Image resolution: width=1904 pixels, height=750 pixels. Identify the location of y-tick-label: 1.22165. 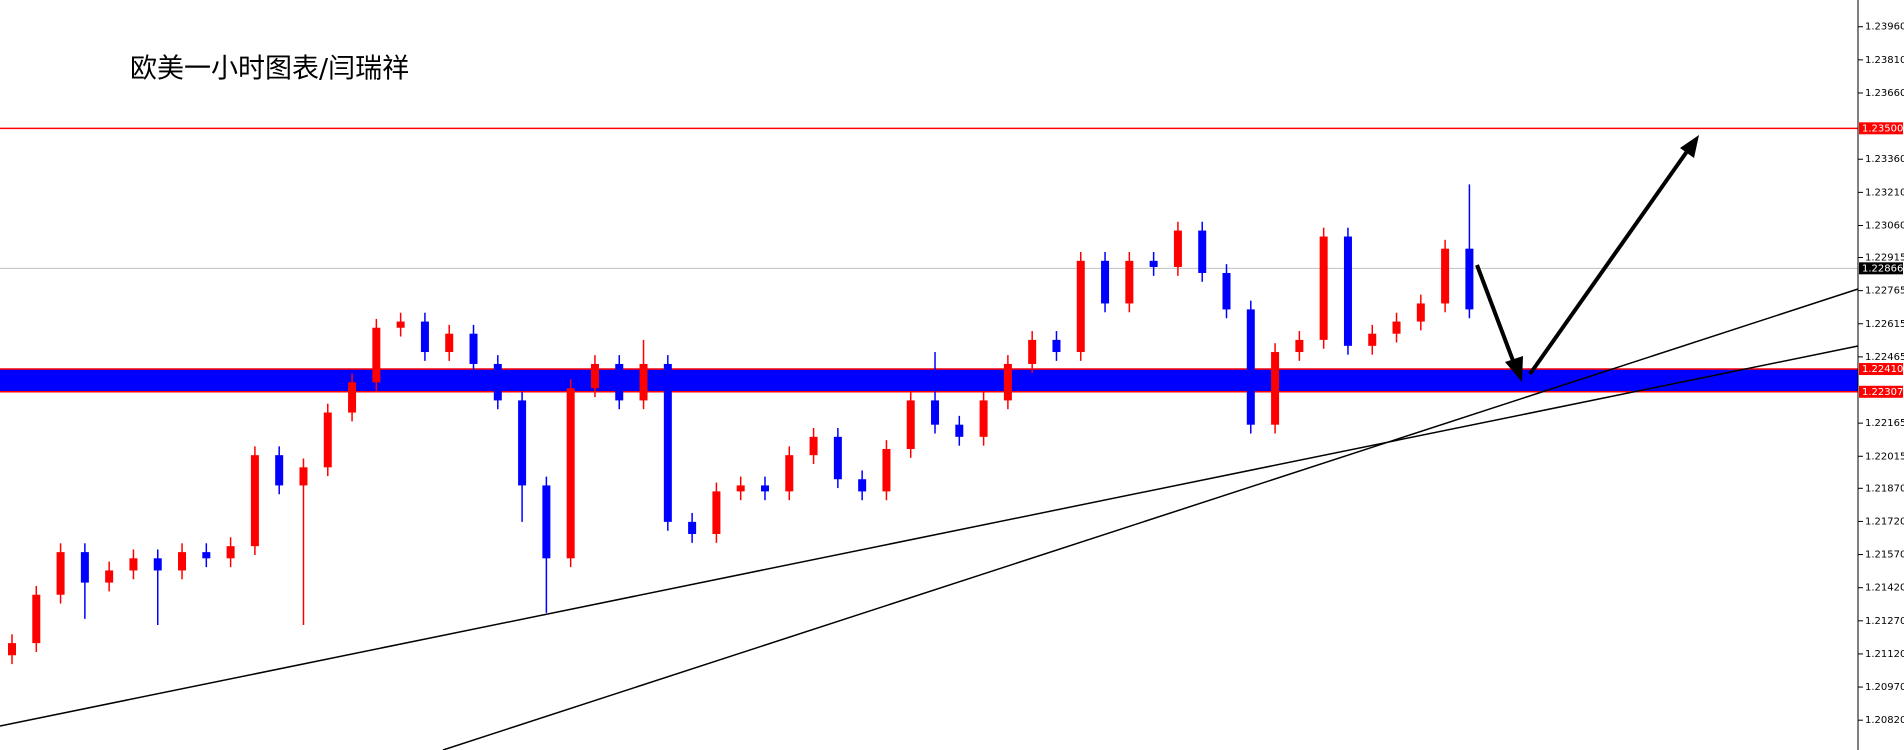
(1884, 423).